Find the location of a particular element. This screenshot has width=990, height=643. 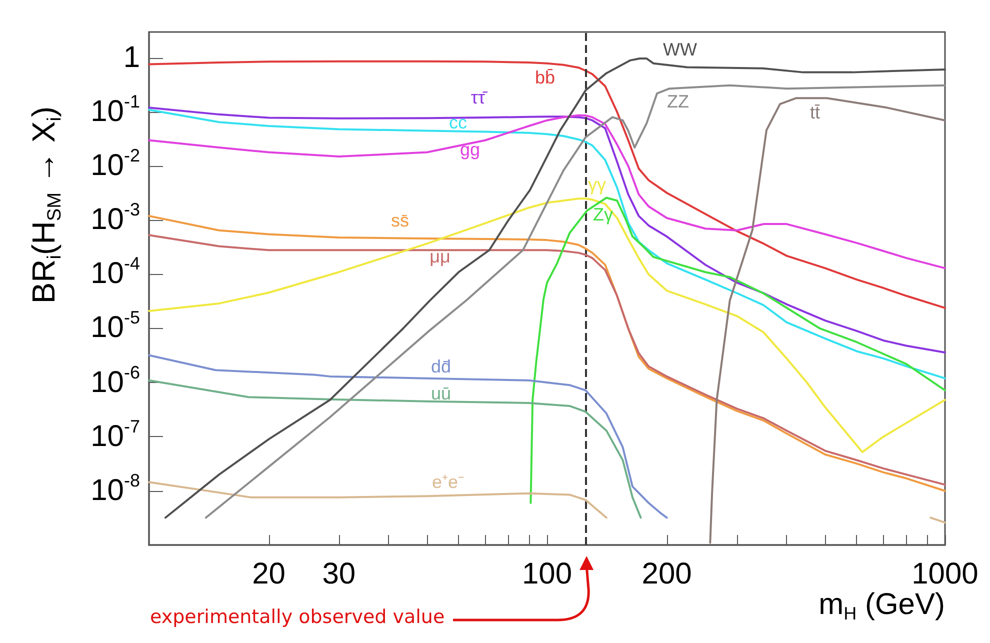

x-tick-label: 1000 is located at coordinates (945, 574).